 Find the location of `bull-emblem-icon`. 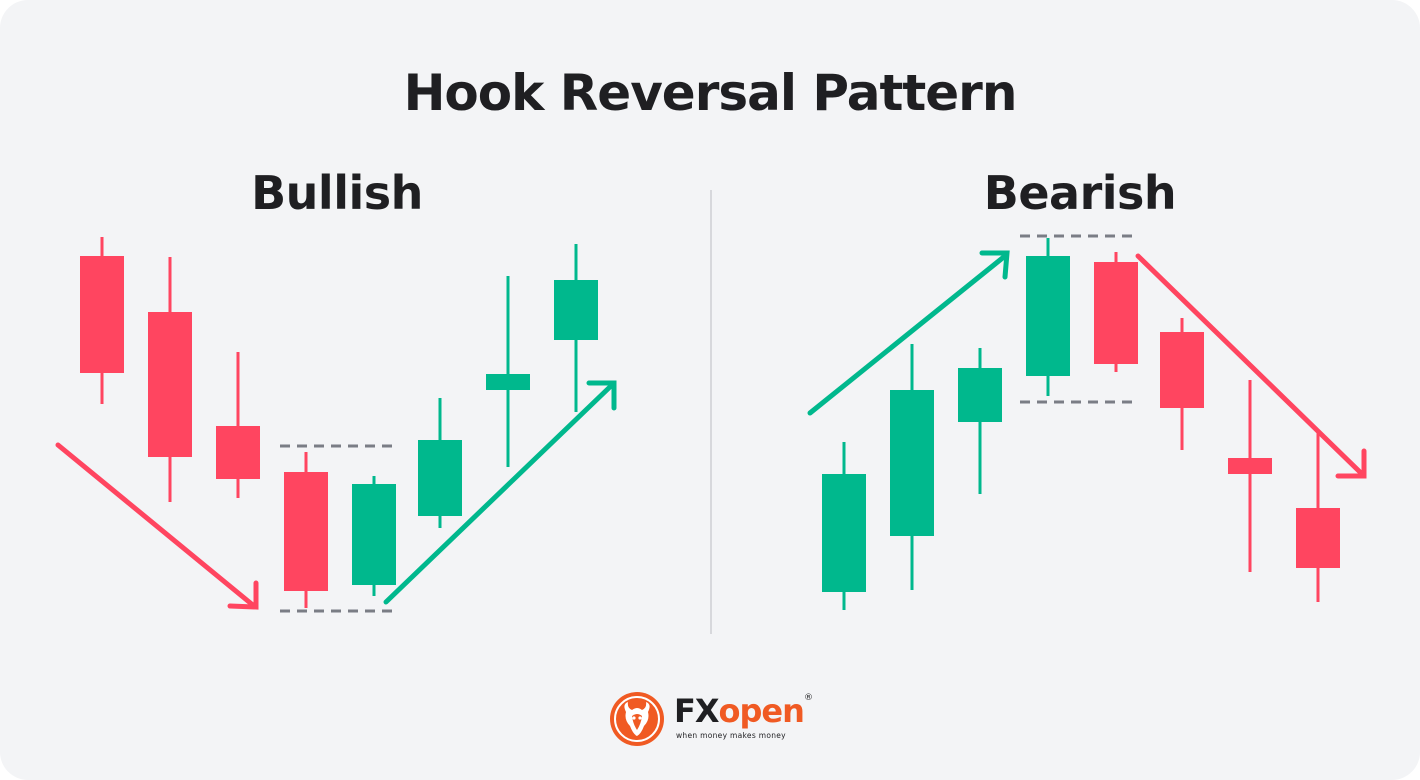

bull-emblem-icon is located at coordinates (637, 719).